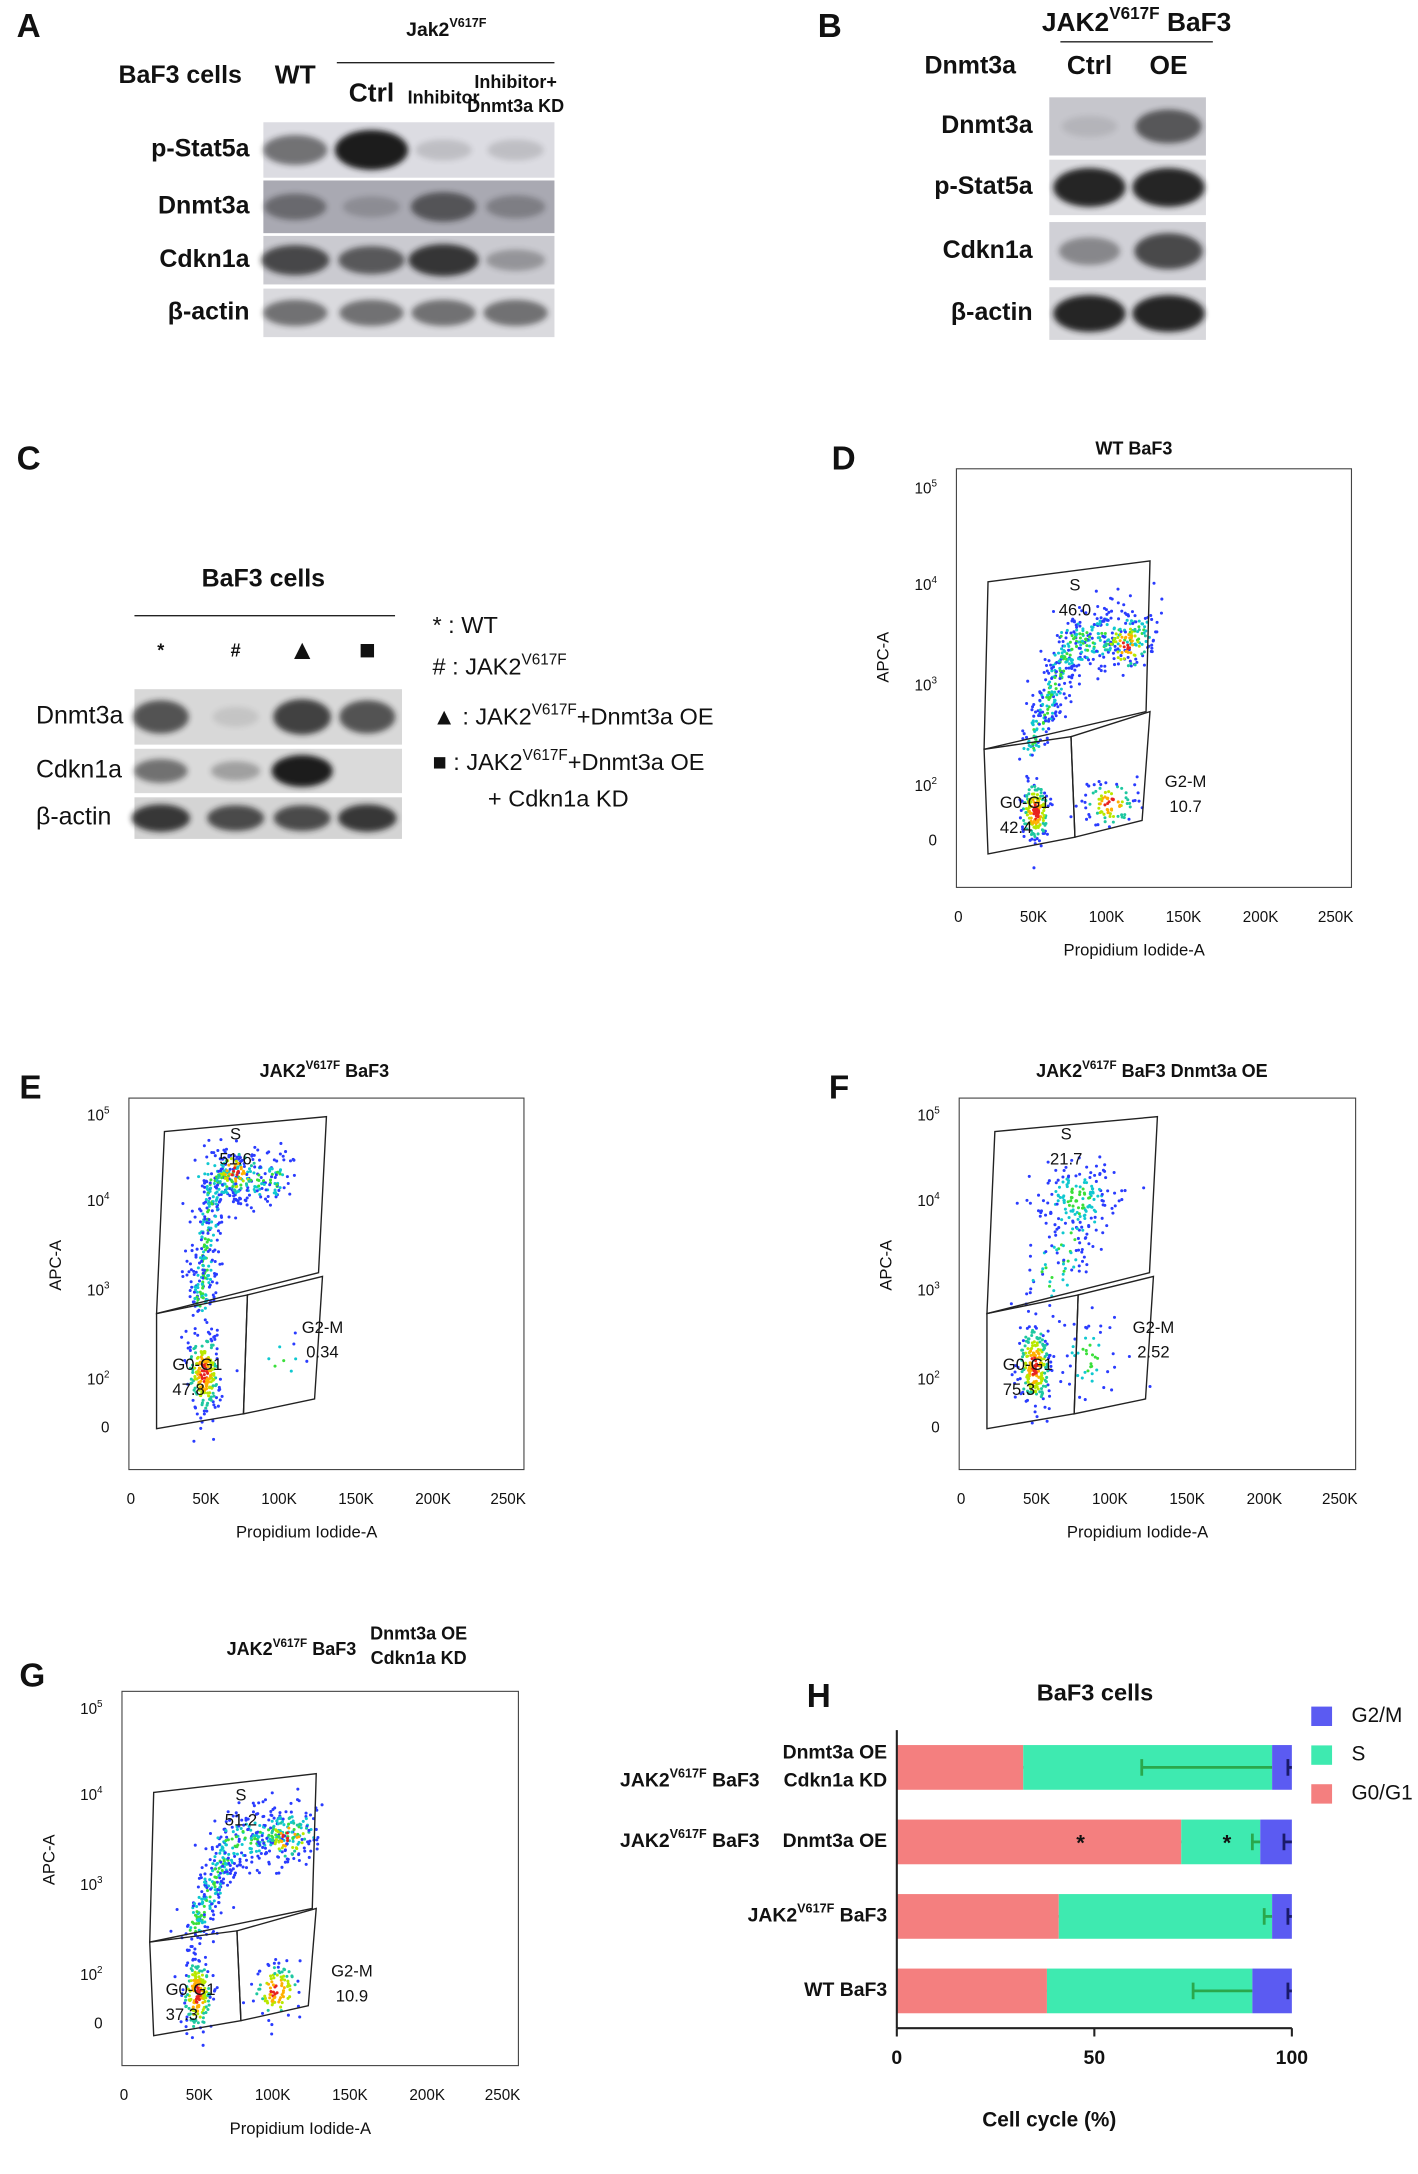 The height and width of the screenshot is (2174, 1418). Describe the element at coordinates (1168, 65) in the screenshot. I see `lane-label: OE` at that location.